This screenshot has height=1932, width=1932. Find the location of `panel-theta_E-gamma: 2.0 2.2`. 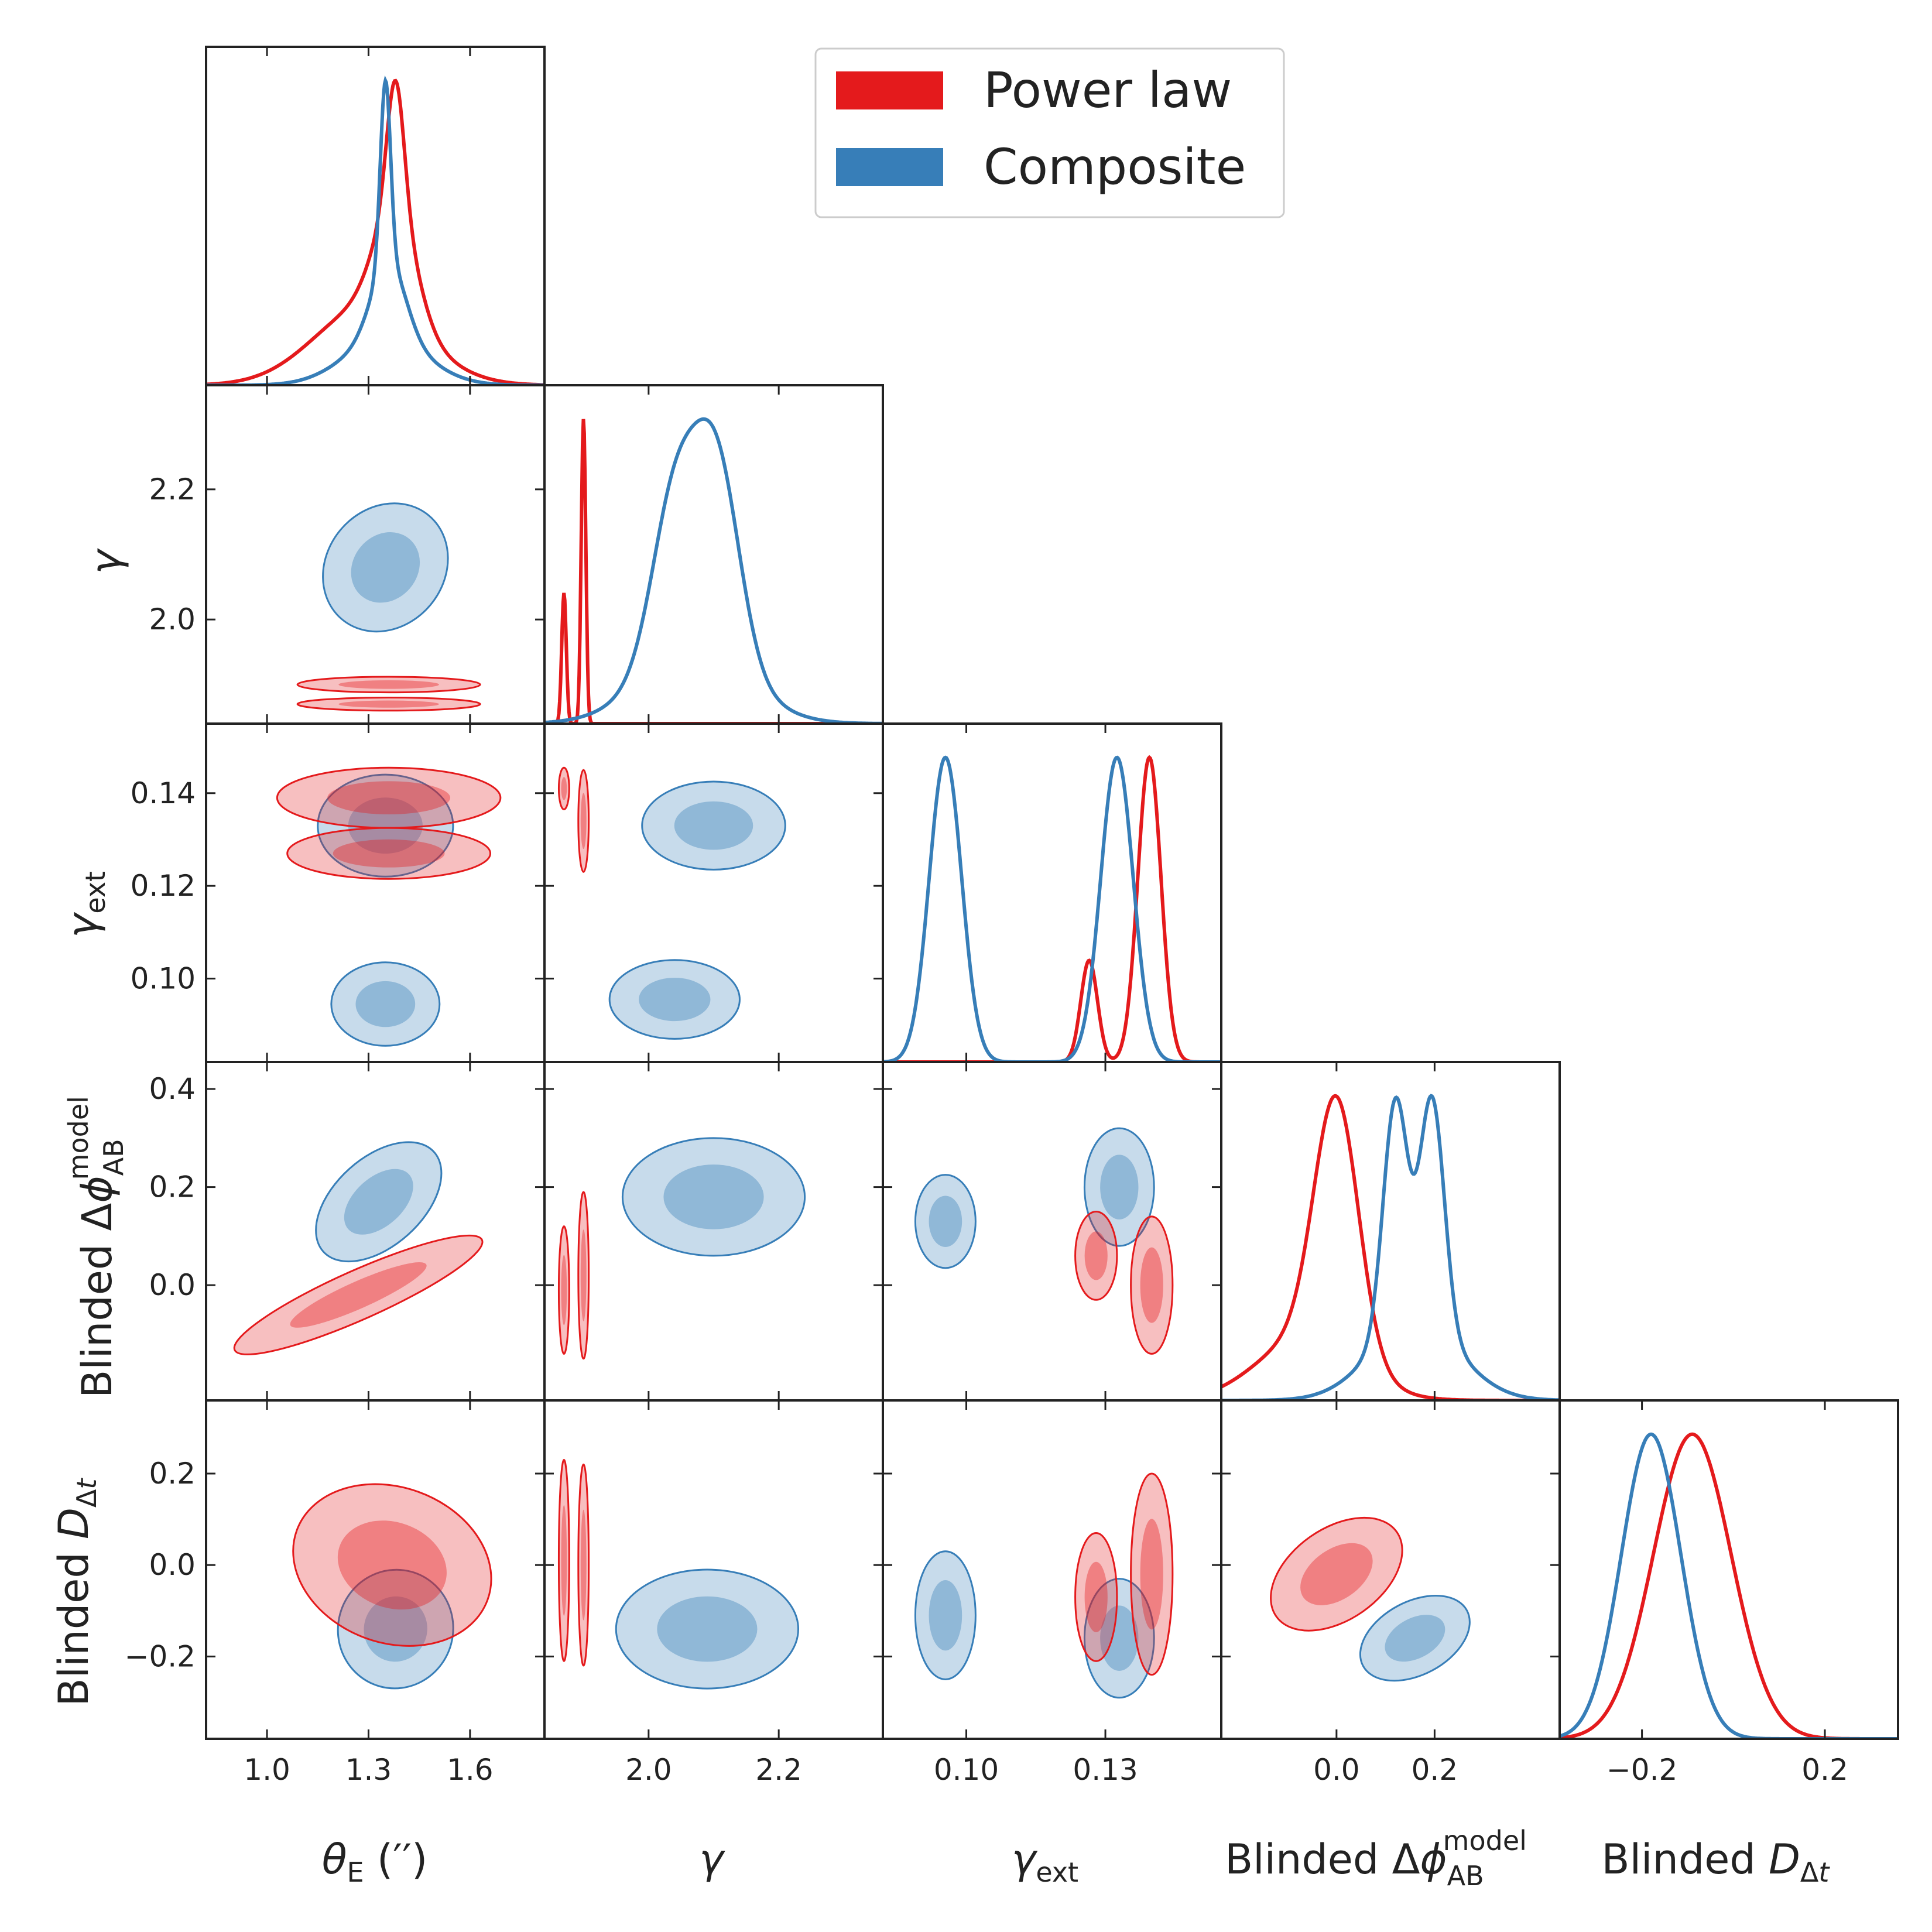

panel-theta_E-gamma: 2.0 2.2 is located at coordinates (347, 554).